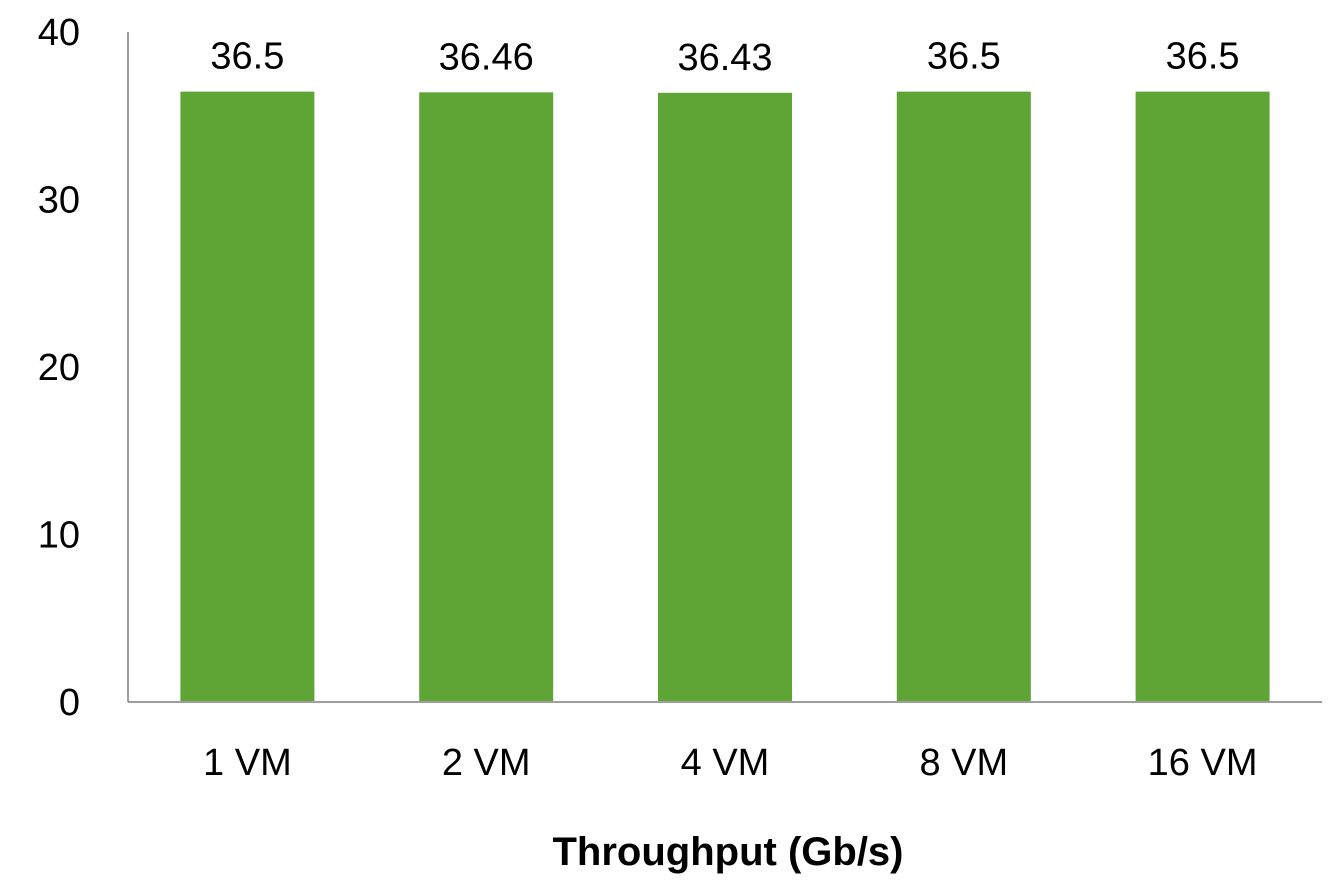 The width and height of the screenshot is (1332, 893). I want to click on x-tick-label: 1 VM, so click(247, 763).